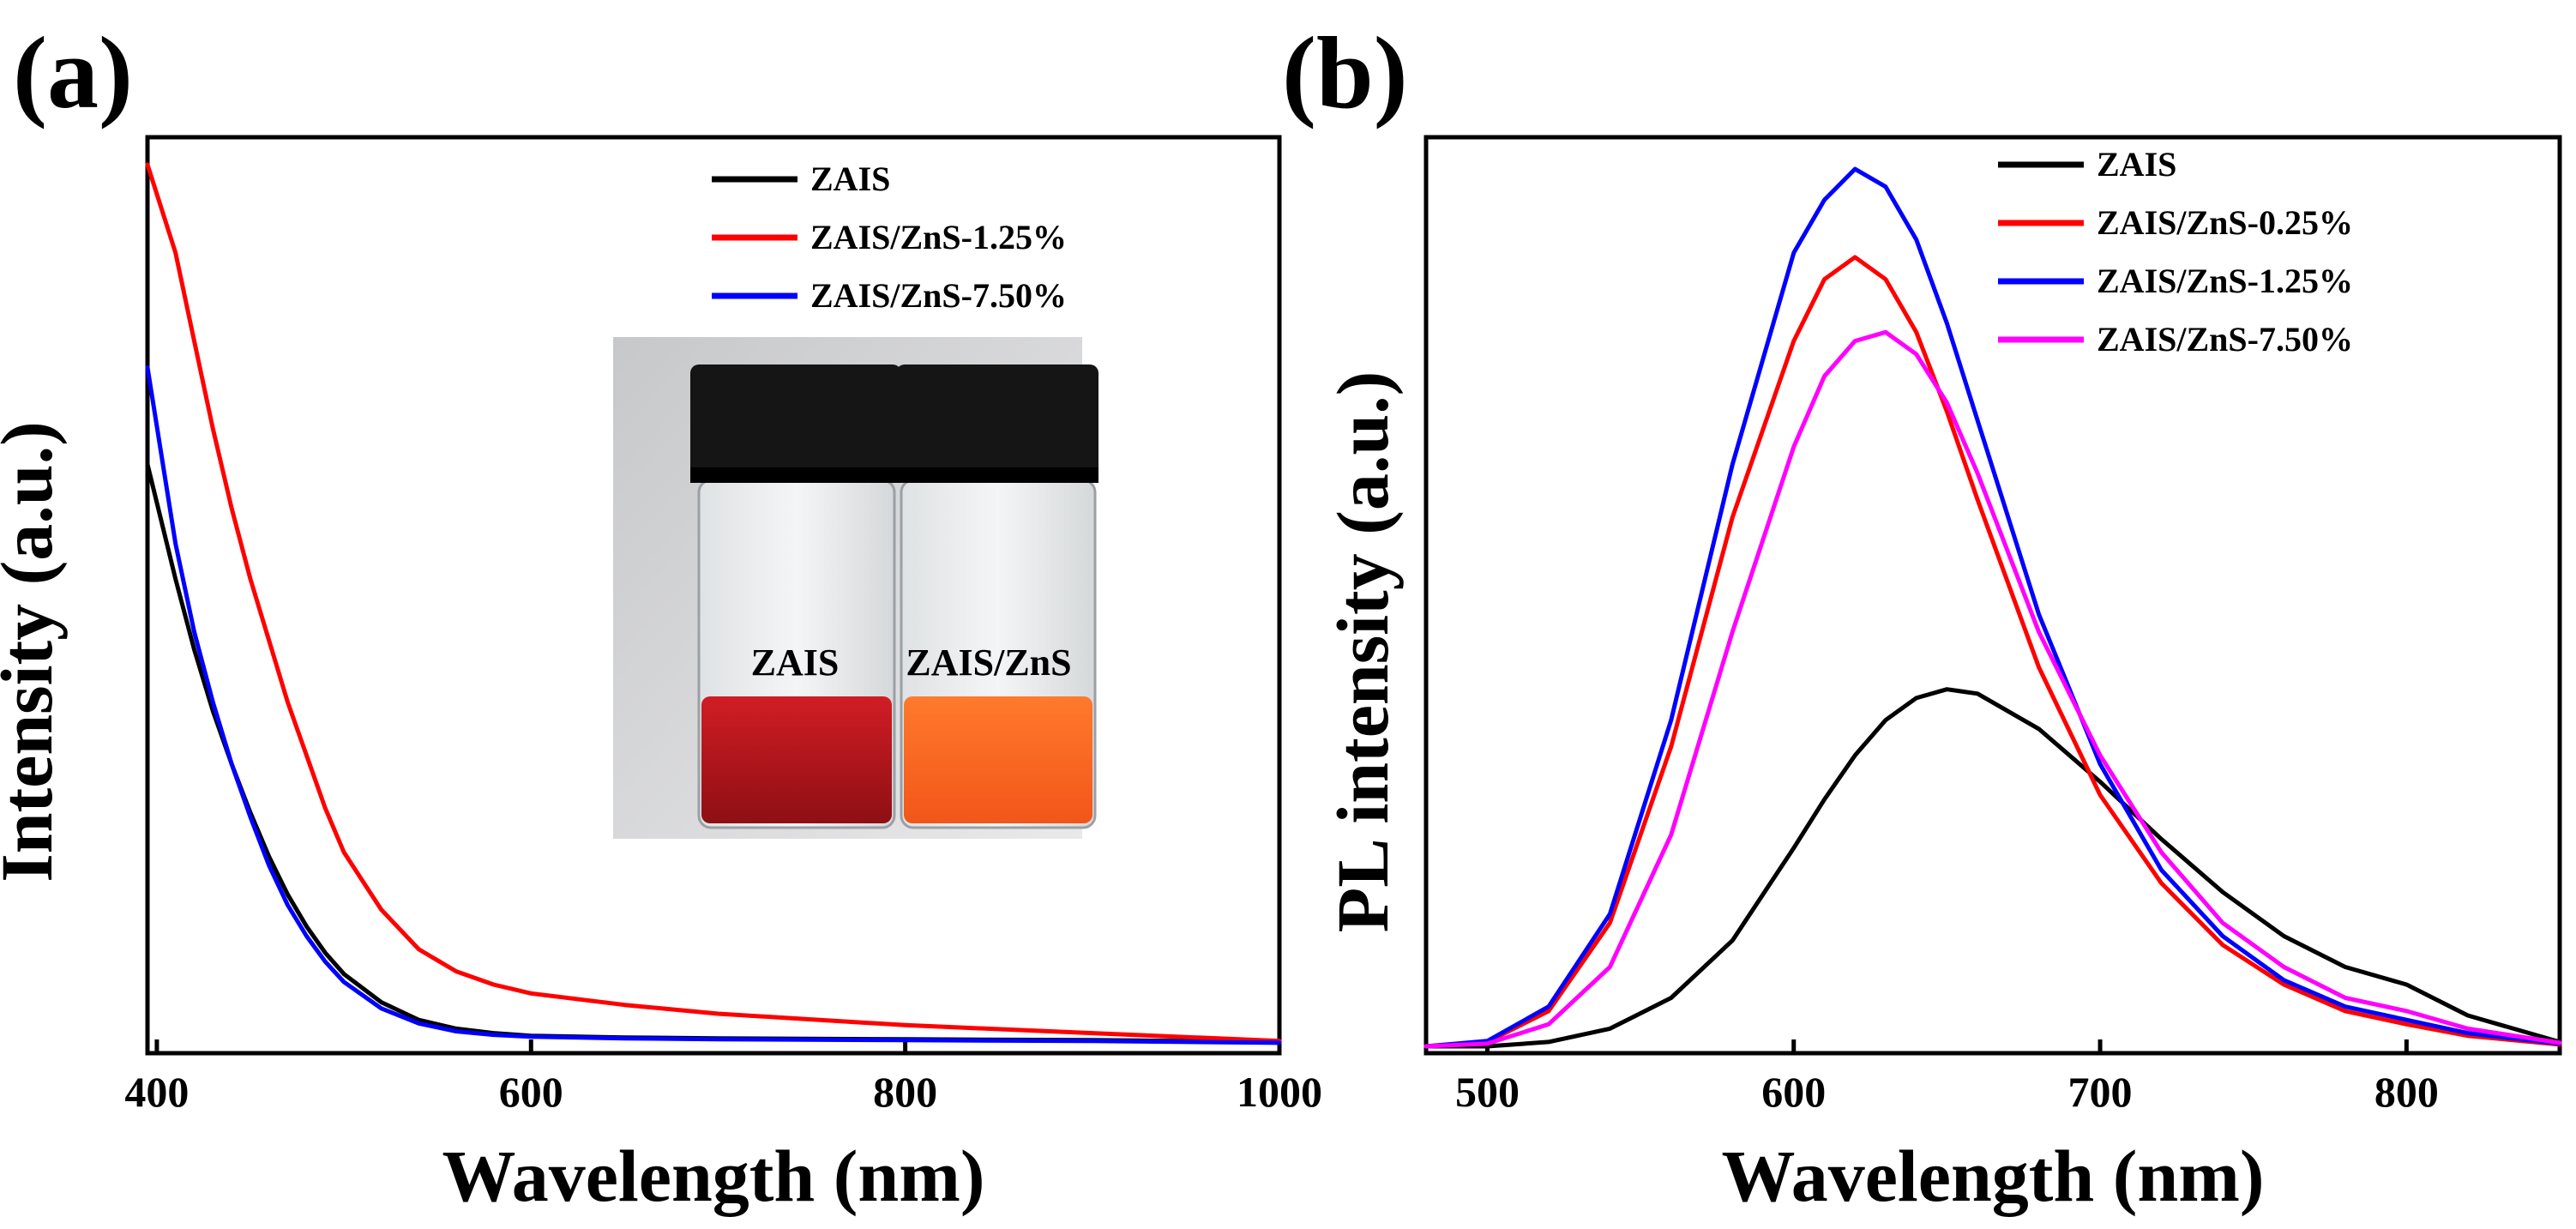  I want to click on right-vial-cap, so click(997, 422).